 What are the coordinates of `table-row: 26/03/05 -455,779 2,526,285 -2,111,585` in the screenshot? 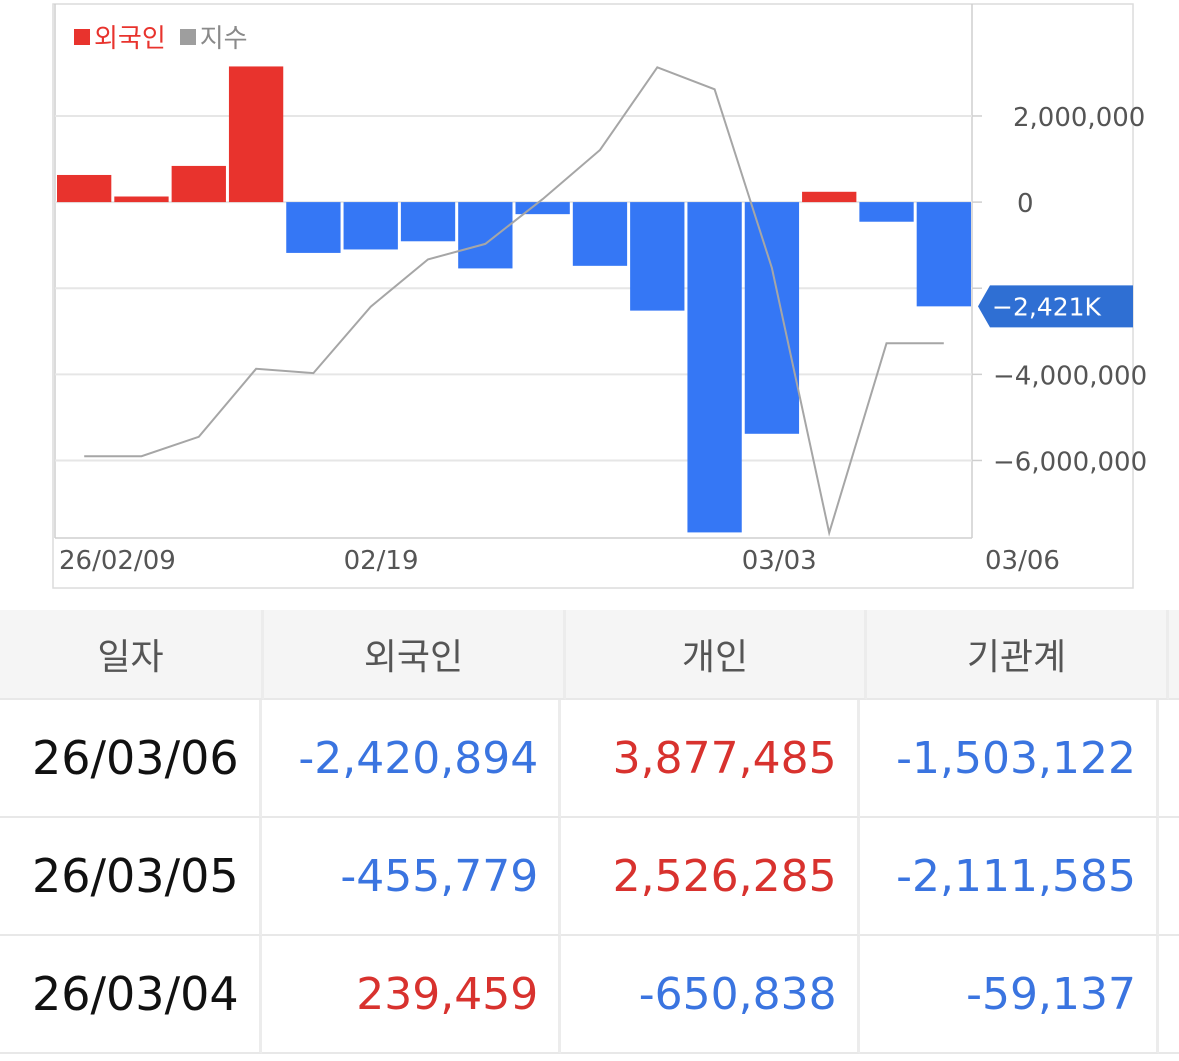 It's located at (589, 877).